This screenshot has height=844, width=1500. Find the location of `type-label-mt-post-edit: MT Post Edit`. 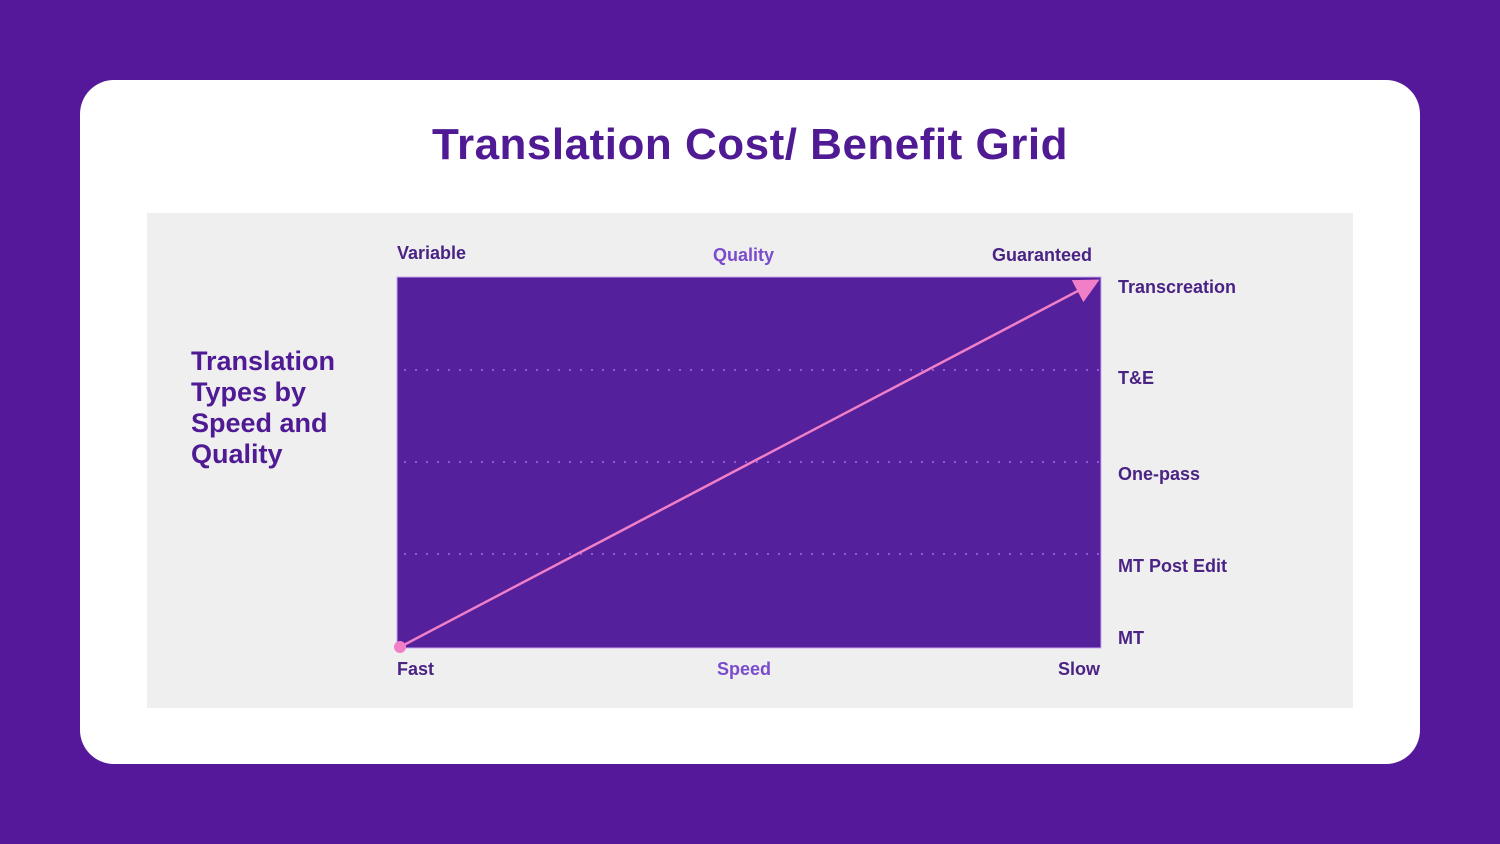

type-label-mt-post-edit: MT Post Edit is located at coordinates (1172, 566).